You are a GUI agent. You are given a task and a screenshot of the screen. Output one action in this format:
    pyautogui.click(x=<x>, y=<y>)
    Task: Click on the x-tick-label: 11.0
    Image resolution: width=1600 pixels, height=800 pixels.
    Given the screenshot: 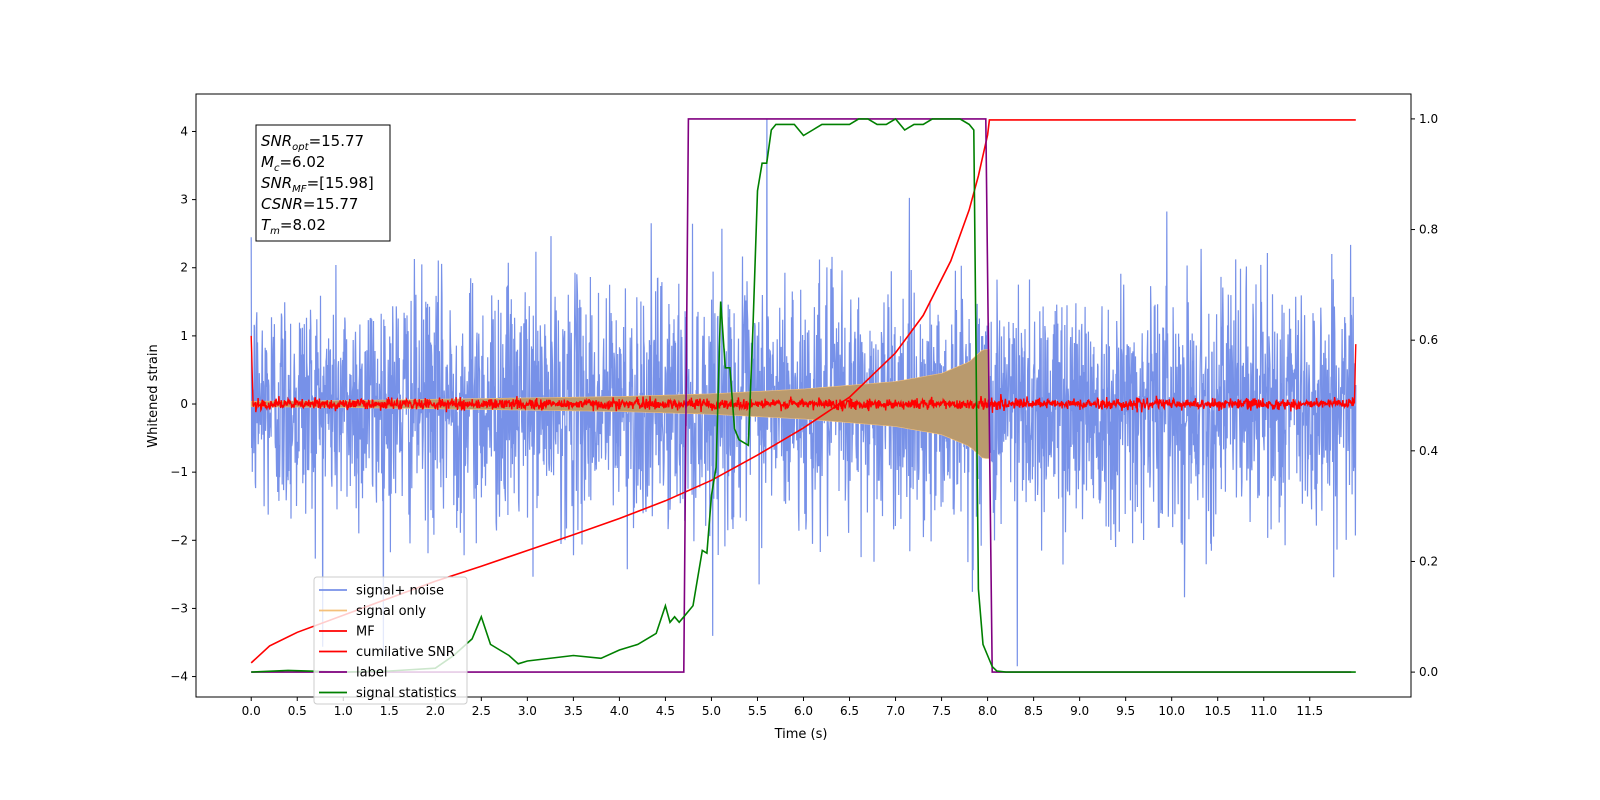 What is the action you would take?
    pyautogui.click(x=1263, y=711)
    